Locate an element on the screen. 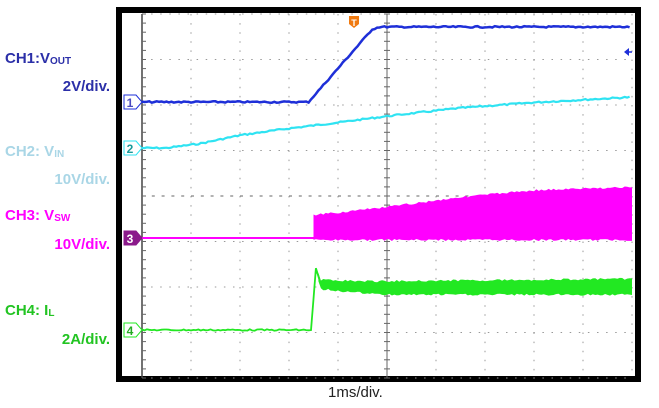 The image size is (659, 408). ch1-scale: 2V/div. is located at coordinates (86, 86).